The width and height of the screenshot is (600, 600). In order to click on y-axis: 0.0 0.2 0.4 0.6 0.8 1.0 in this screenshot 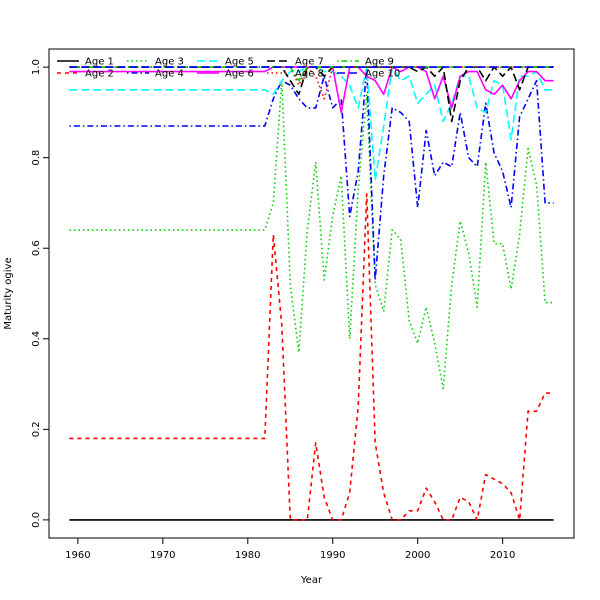, I will do `click(40, 293)`.